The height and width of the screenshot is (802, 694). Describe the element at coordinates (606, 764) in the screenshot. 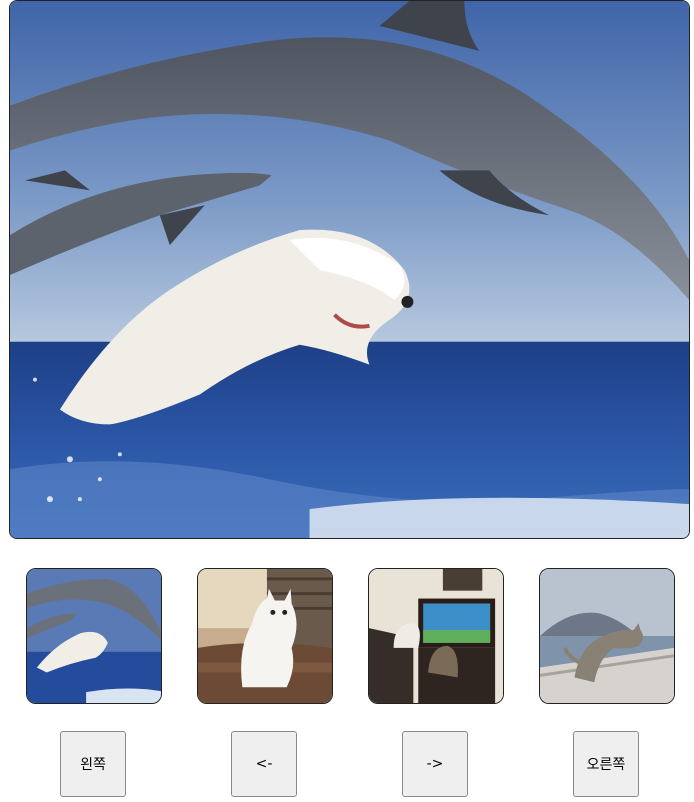

I see `right-button: 오른쪽` at that location.